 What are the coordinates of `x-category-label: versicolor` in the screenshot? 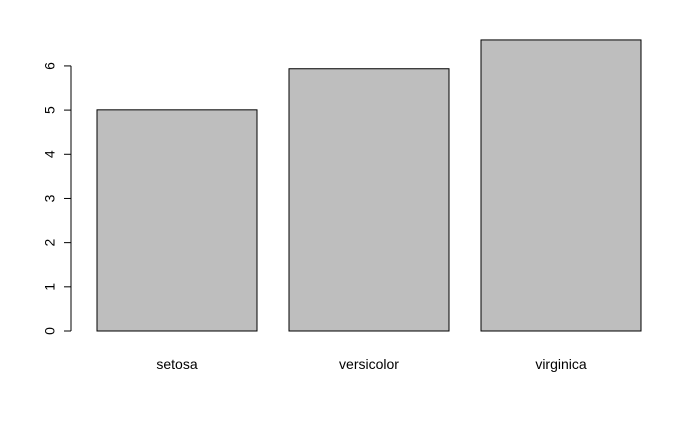 It's located at (369, 364).